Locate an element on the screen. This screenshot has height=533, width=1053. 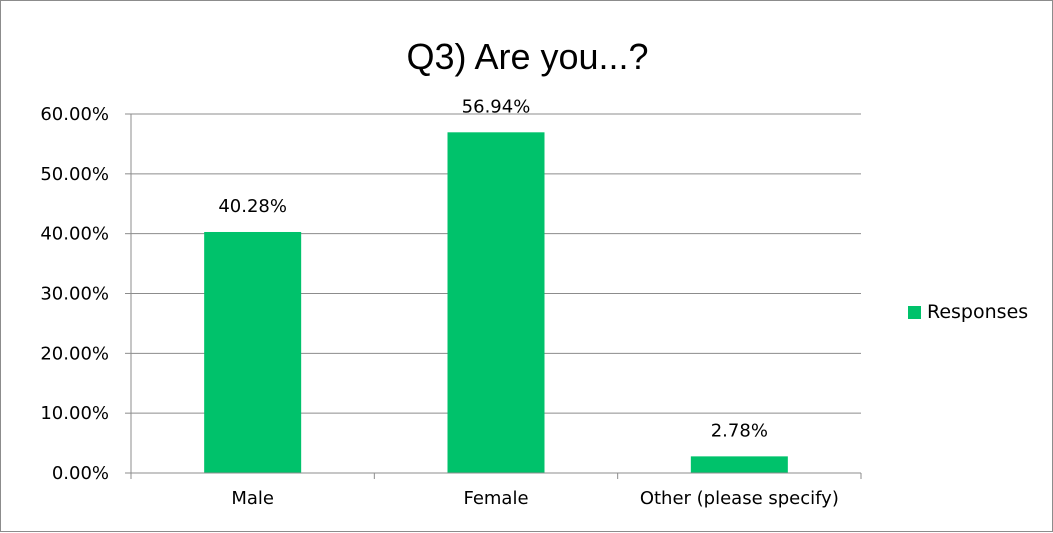
legend: Responses is located at coordinates (968, 312).